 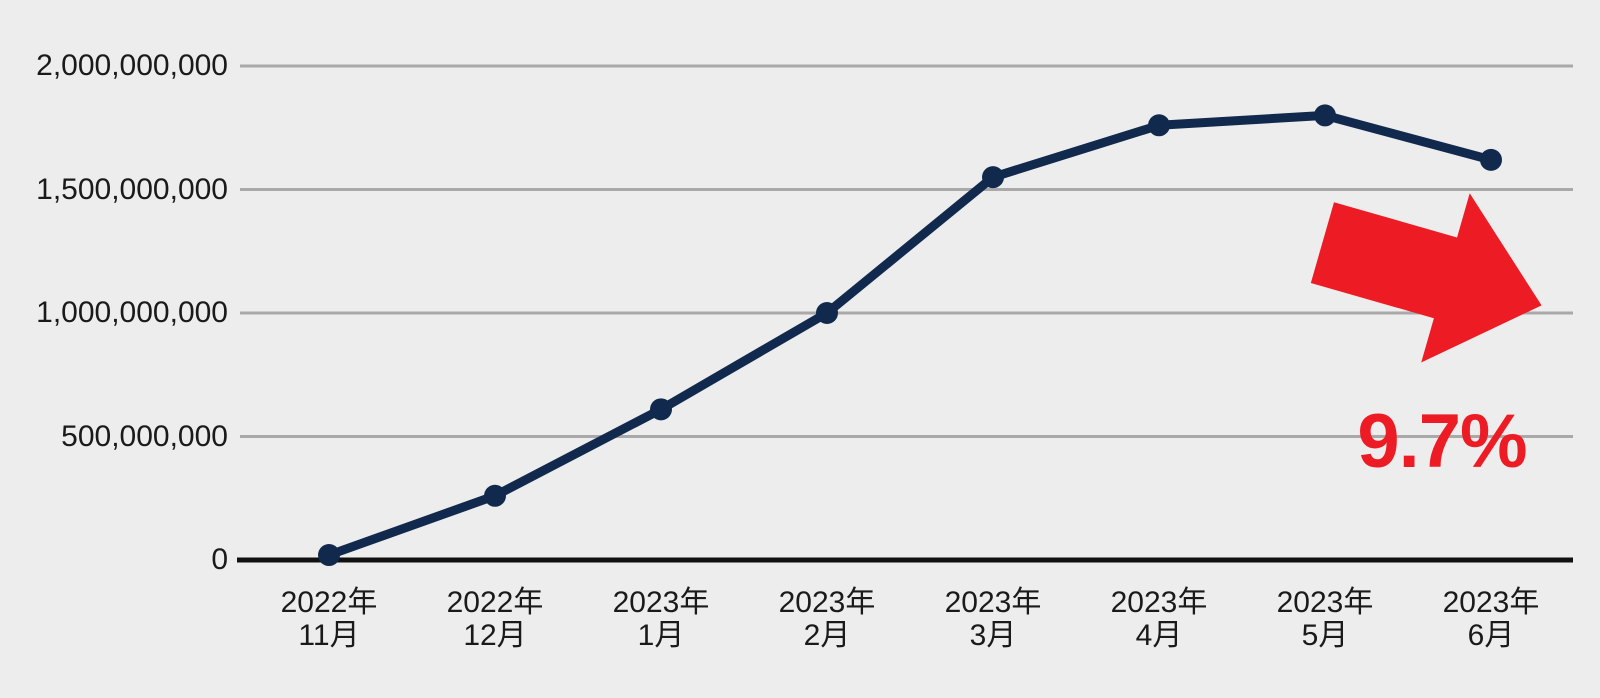 I want to click on x-tick-month: 6月, so click(x=1491, y=635).